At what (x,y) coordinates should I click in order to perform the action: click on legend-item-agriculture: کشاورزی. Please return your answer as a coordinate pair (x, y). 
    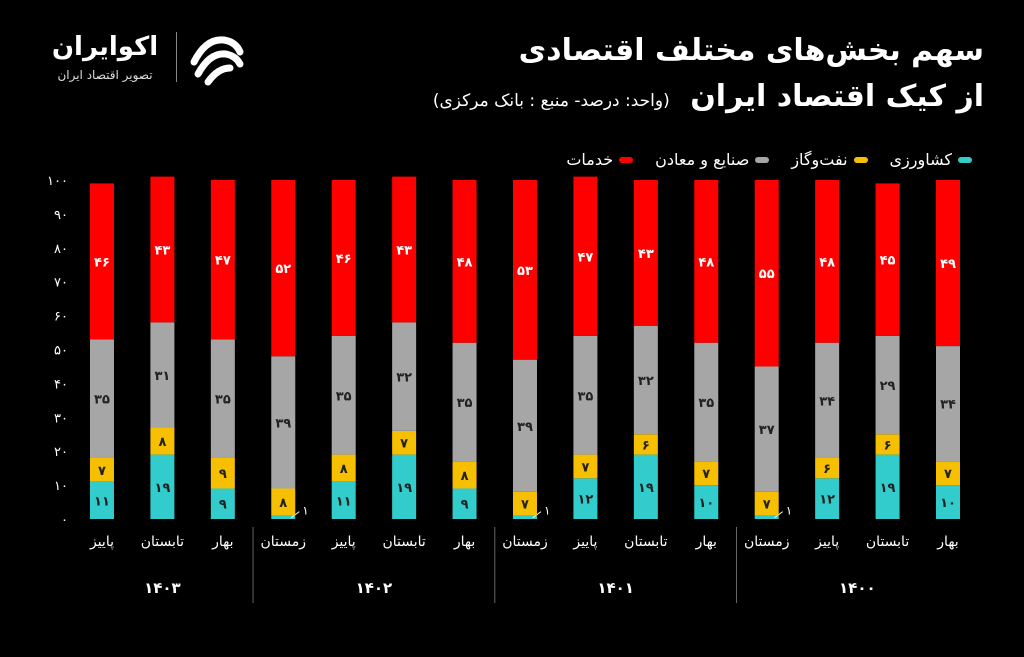
    Looking at the image, I should click on (931, 159).